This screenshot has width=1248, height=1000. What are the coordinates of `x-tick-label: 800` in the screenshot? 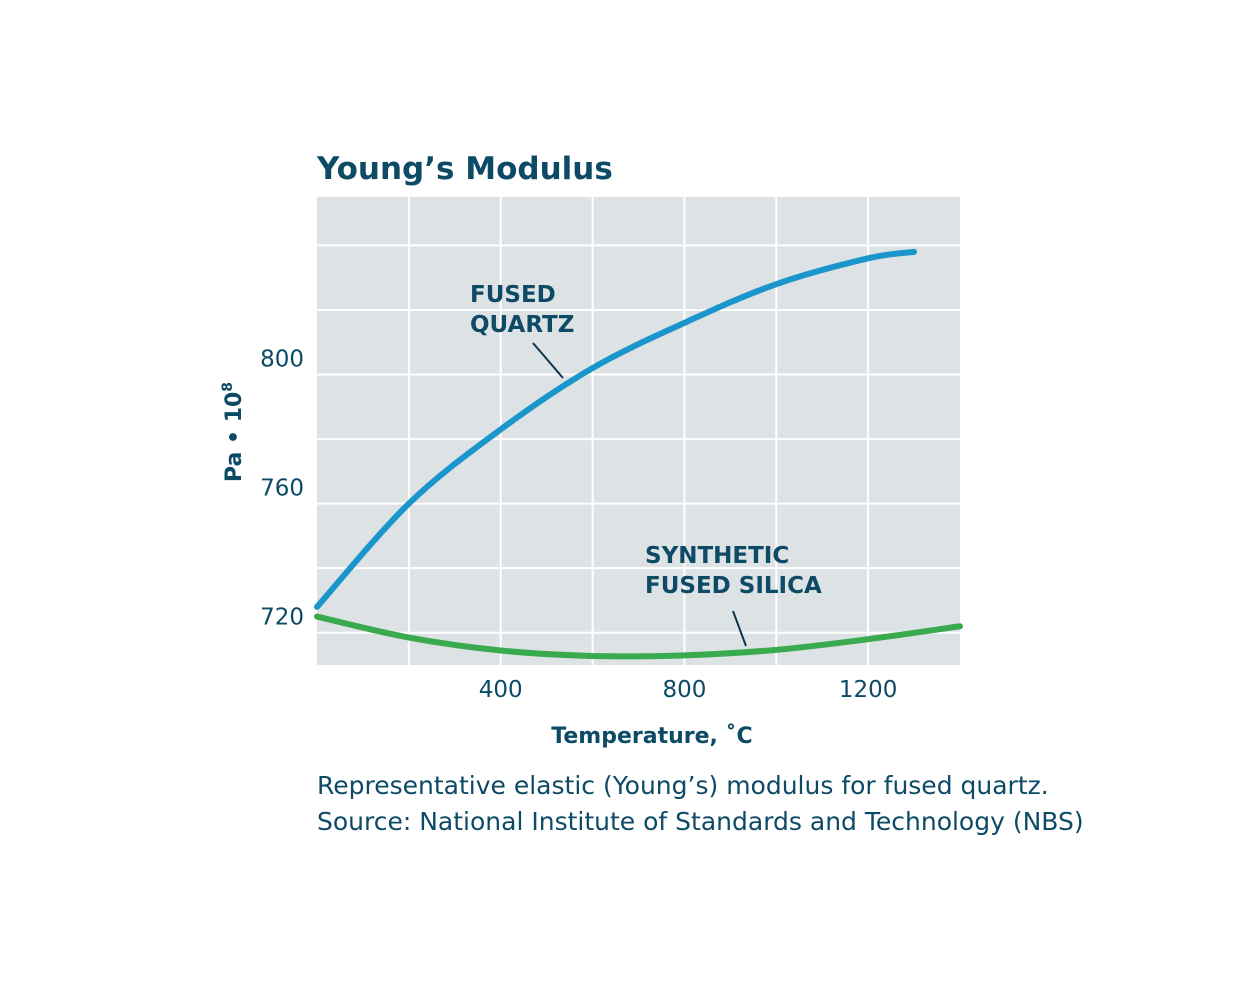 It's located at (684, 690).